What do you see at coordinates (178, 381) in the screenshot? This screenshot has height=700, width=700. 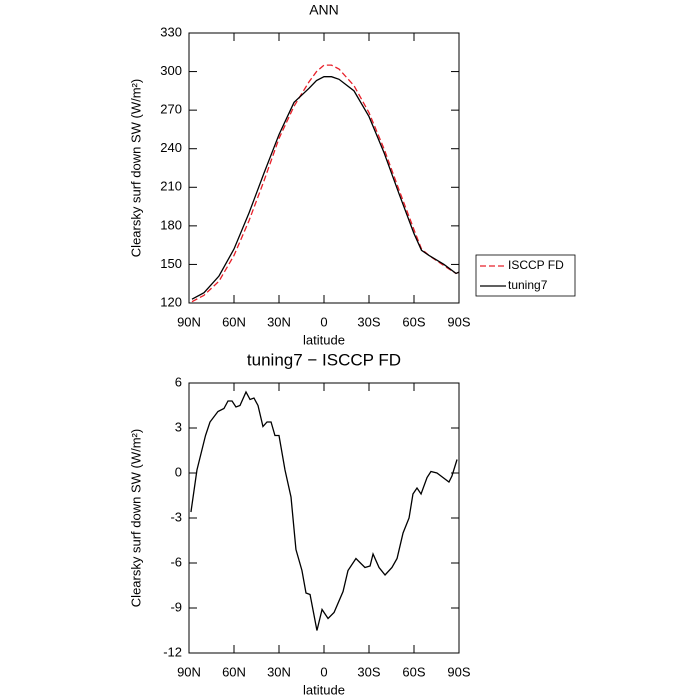 I see `y-tick-label: 6` at bounding box center [178, 381].